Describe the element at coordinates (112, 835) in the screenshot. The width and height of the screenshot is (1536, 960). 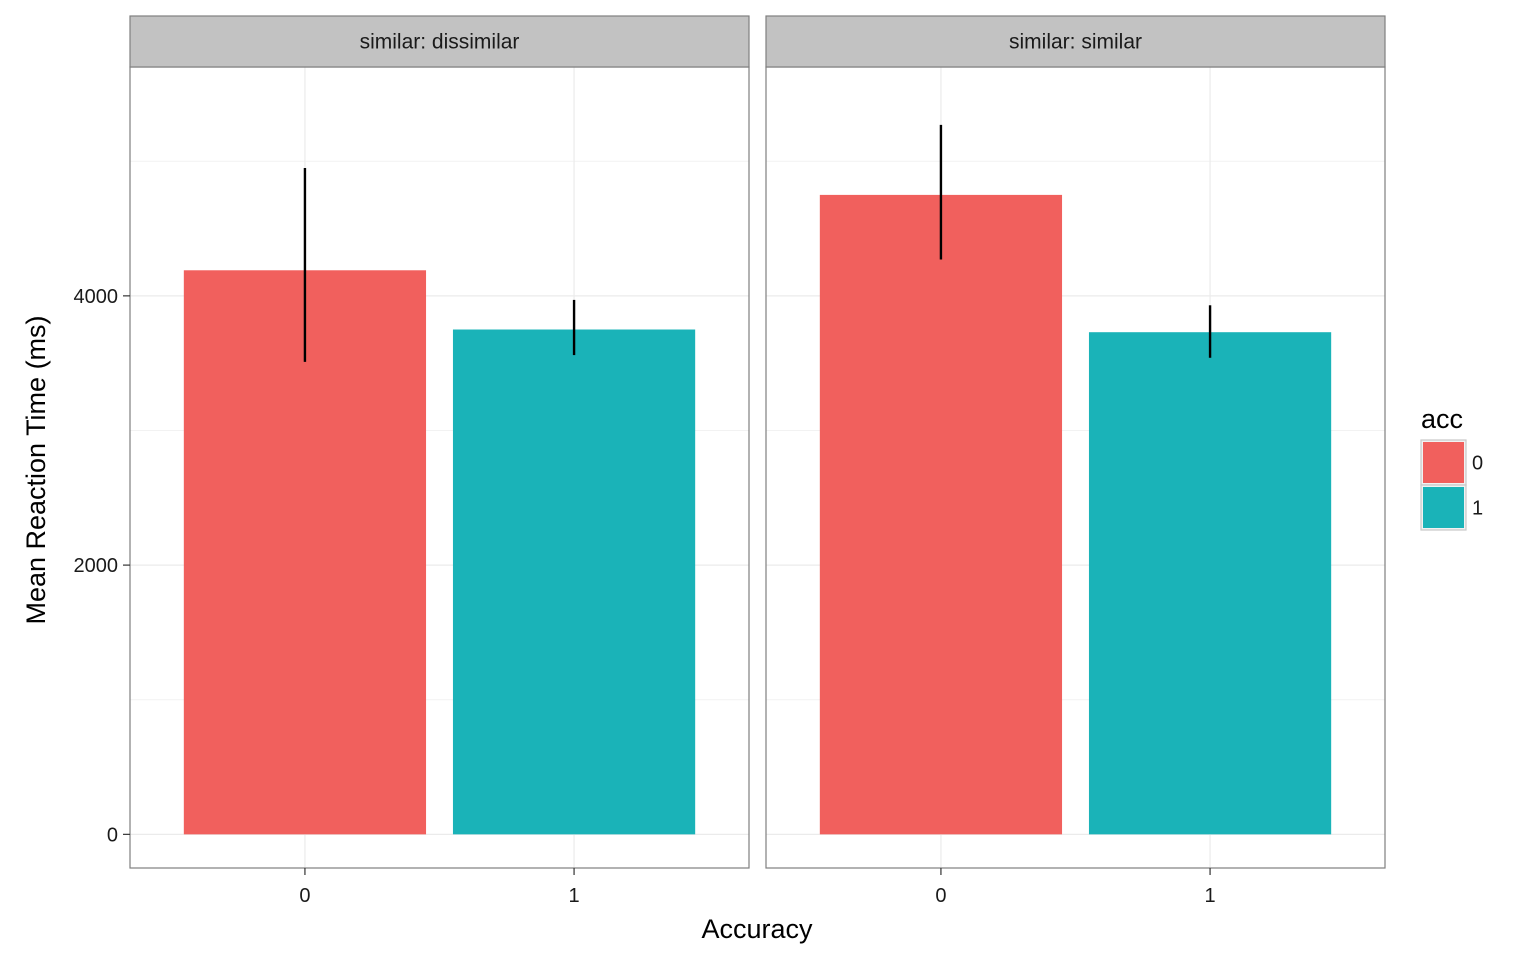
I see `y-tick-label: 0` at that location.